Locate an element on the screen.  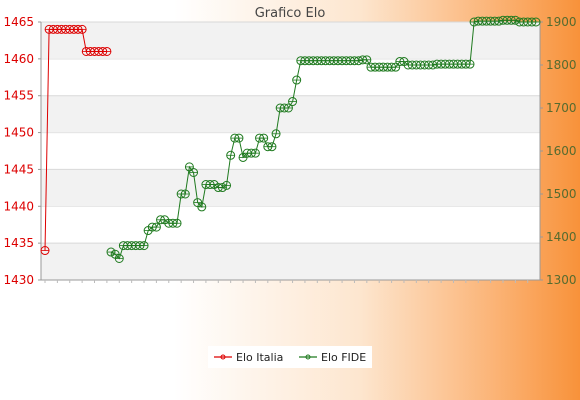
left-tick-label: 1450 is located at coordinates (18, 133).